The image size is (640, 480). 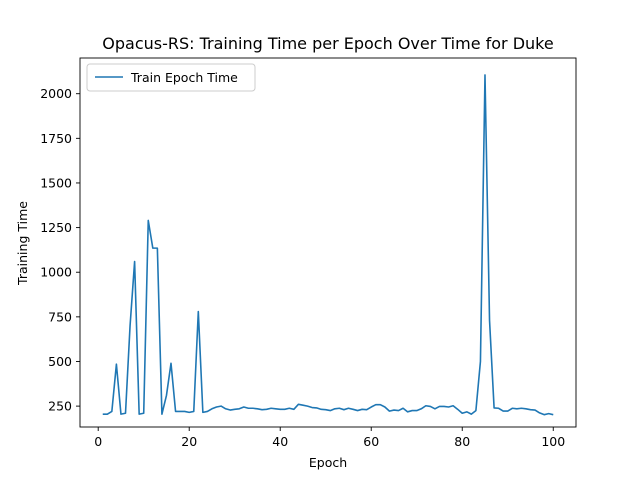 I want to click on y-tick-label: 250, so click(x=60, y=406).